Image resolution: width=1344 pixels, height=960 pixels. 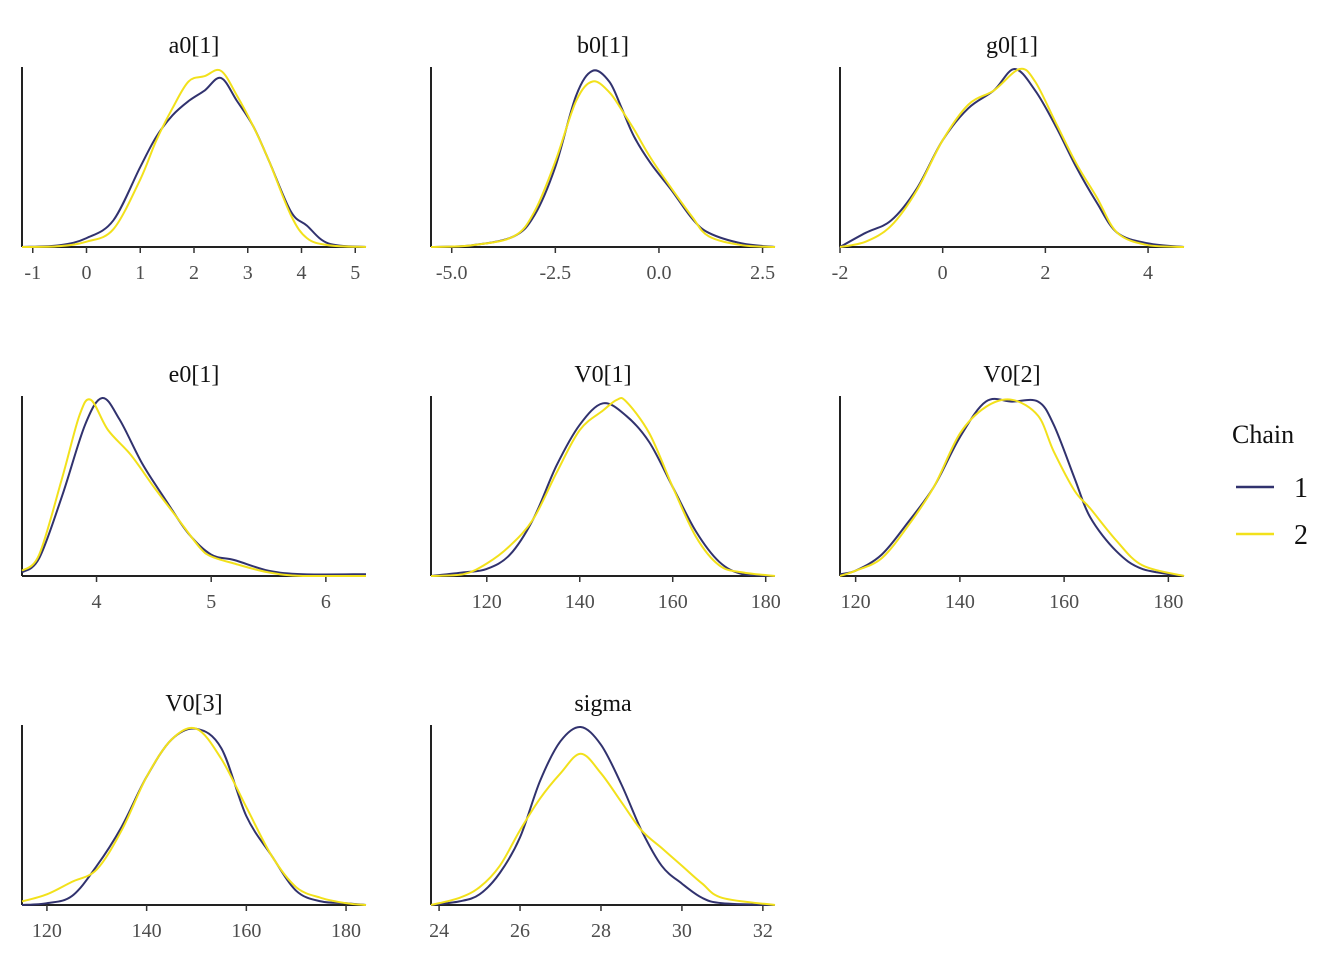 I want to click on panel-title: g0[1], so click(x=1012, y=46).